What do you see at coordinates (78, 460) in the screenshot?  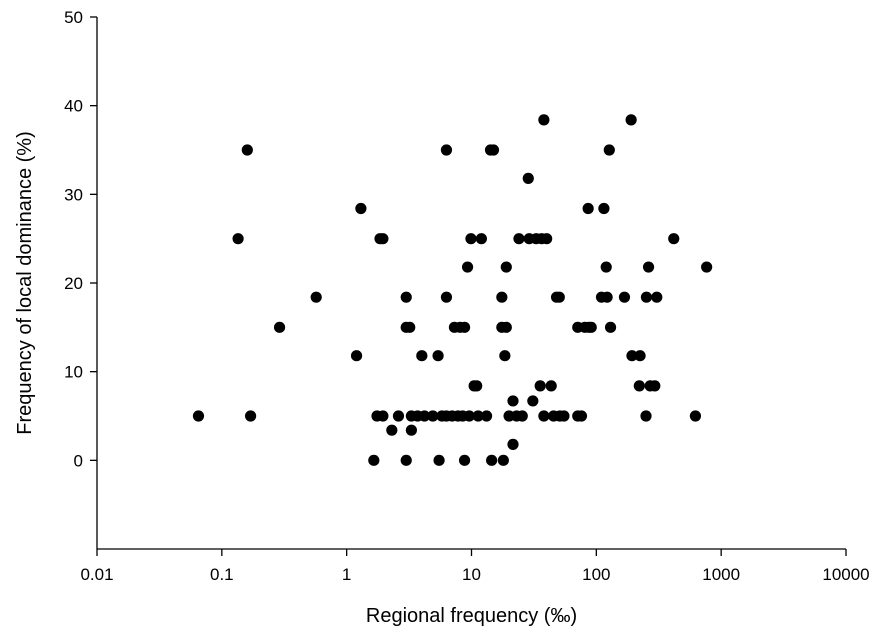 I see `y-tick-label: 0` at bounding box center [78, 460].